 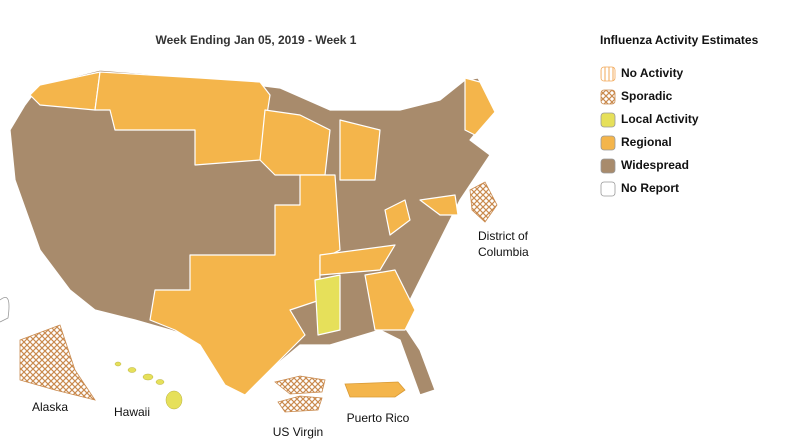 I want to click on state-hi, so click(x=148, y=385).